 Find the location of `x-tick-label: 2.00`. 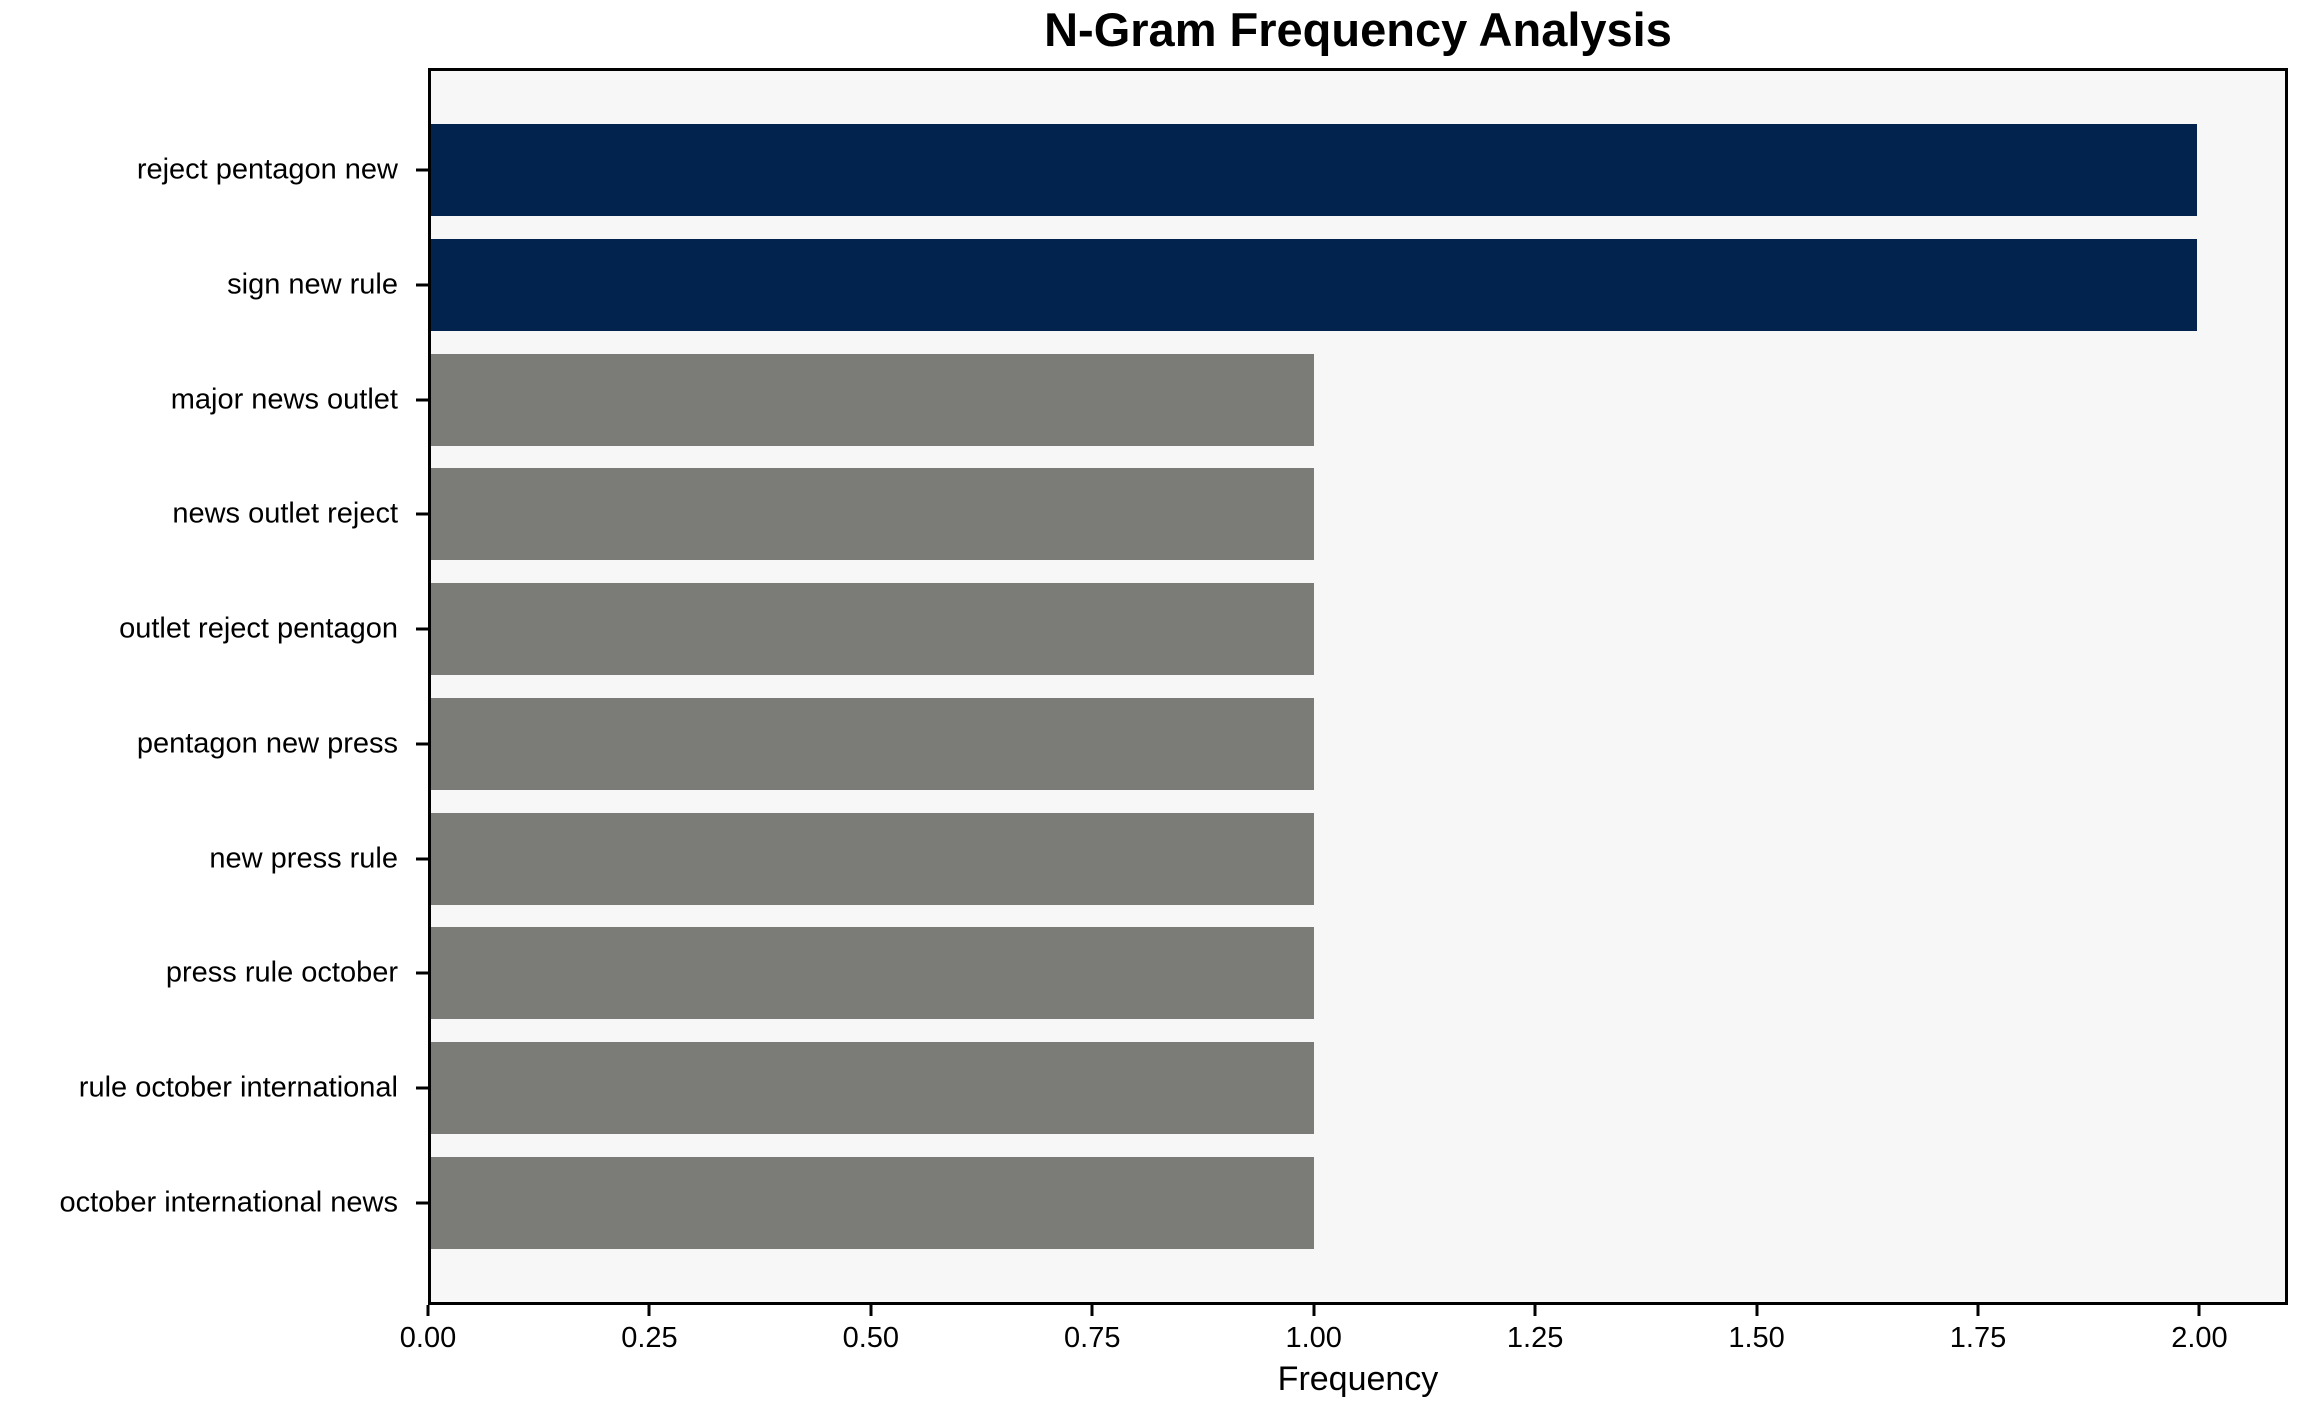

x-tick-label: 2.00 is located at coordinates (2199, 1338).